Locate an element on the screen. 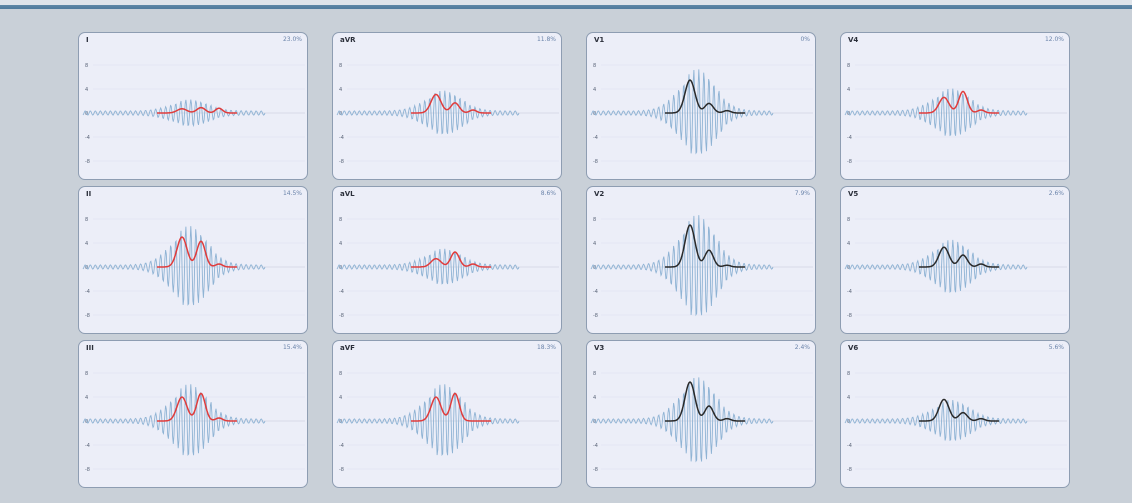 This screenshot has width=1132, height=503. lead-percent: 23.0% is located at coordinates (292, 39).